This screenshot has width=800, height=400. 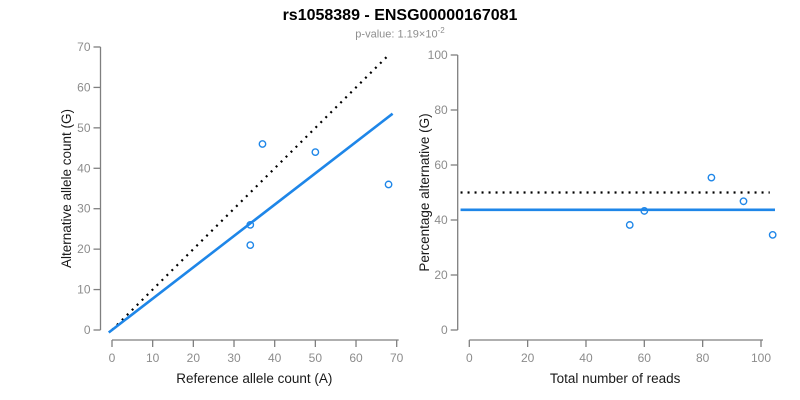 I want to click on allele-counts-plot-y-tick-label: 60, so click(x=84, y=87).